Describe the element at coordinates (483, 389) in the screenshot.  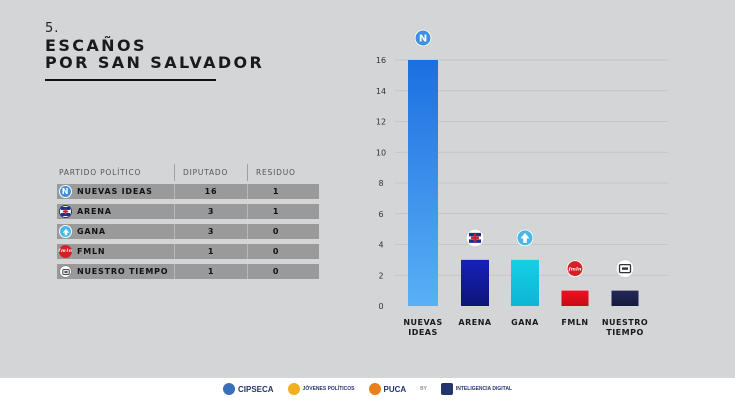
I see `inteligencia-digital-logo-text: INTELIGENCIA DIGITAL` at that location.